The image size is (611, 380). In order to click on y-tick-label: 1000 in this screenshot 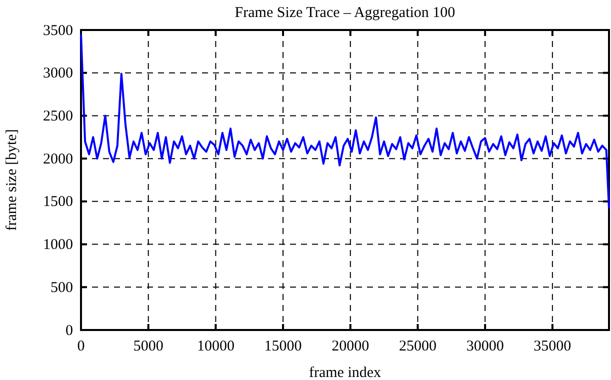, I will do `click(58, 245)`.